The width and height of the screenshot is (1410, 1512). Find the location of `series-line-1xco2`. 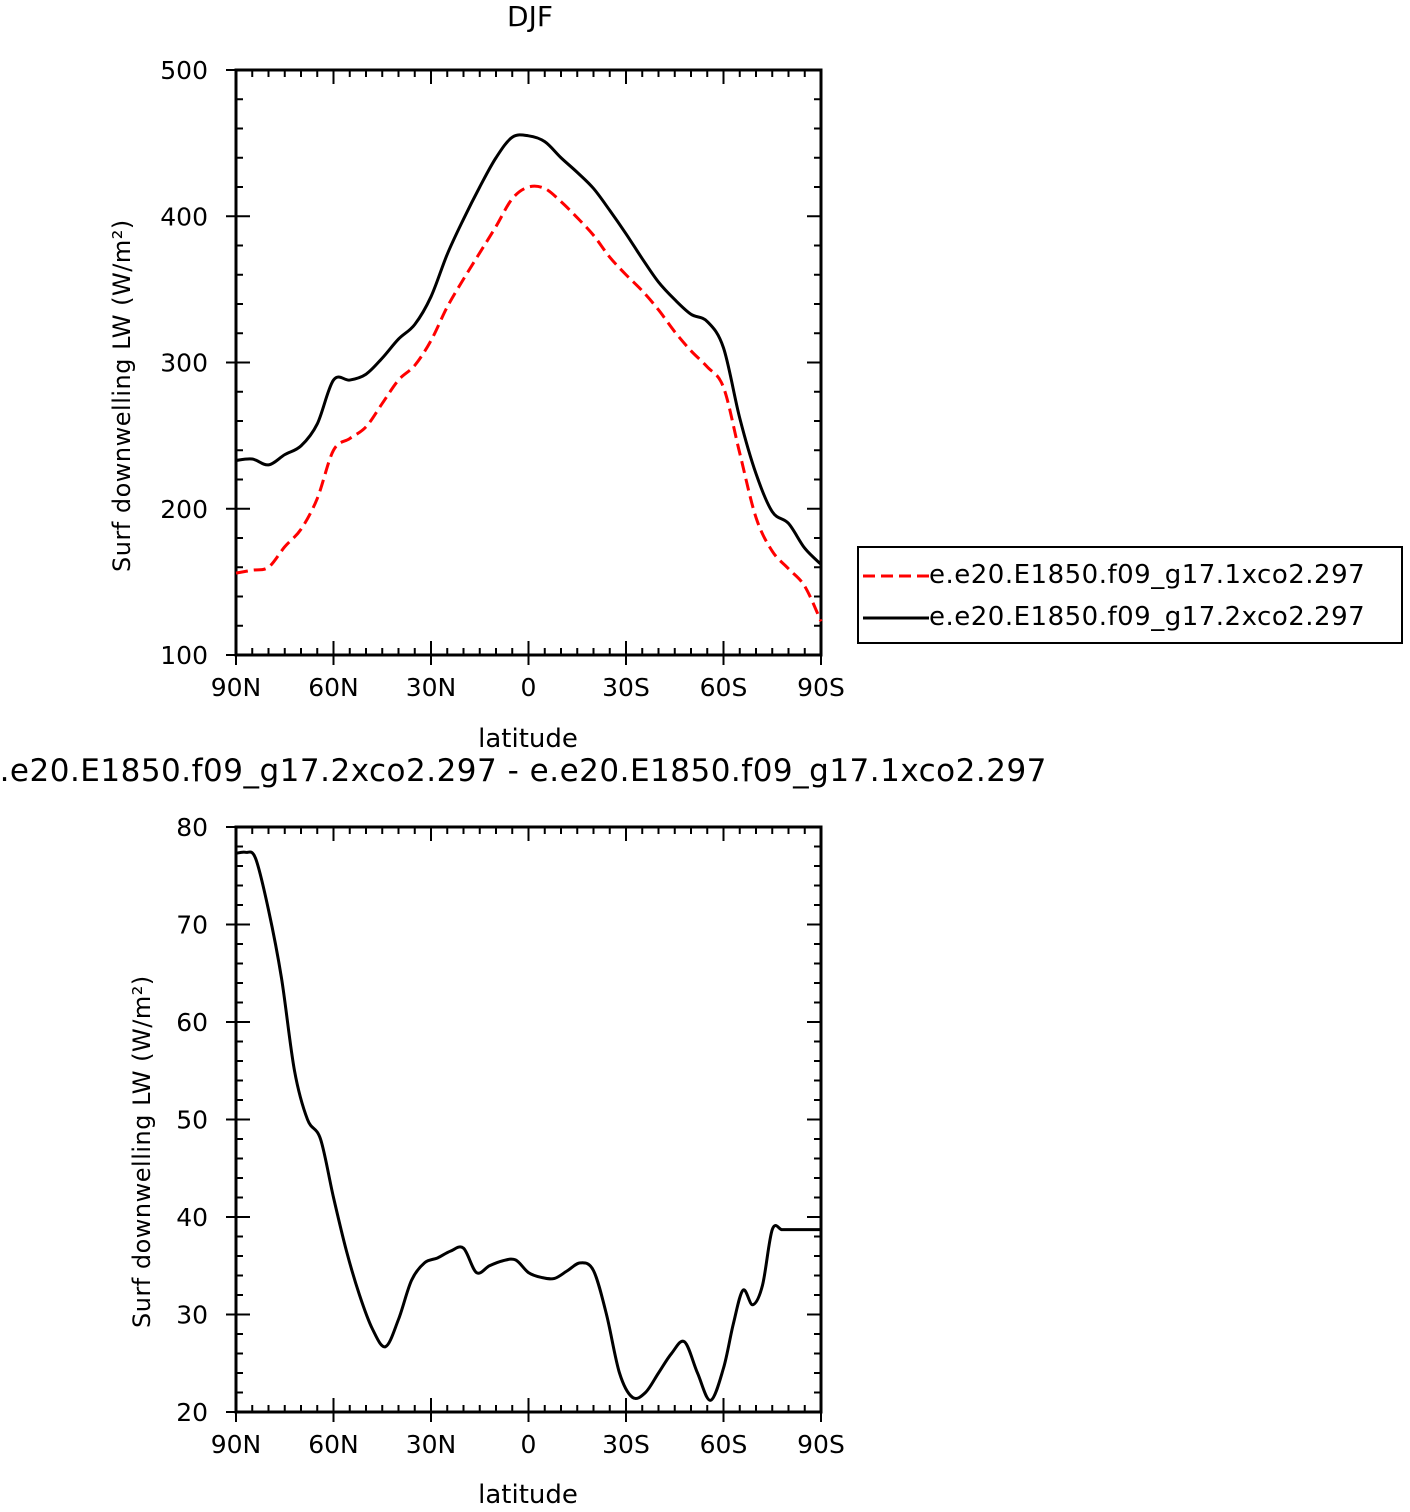

series-line-1xco2 is located at coordinates (529, 403).